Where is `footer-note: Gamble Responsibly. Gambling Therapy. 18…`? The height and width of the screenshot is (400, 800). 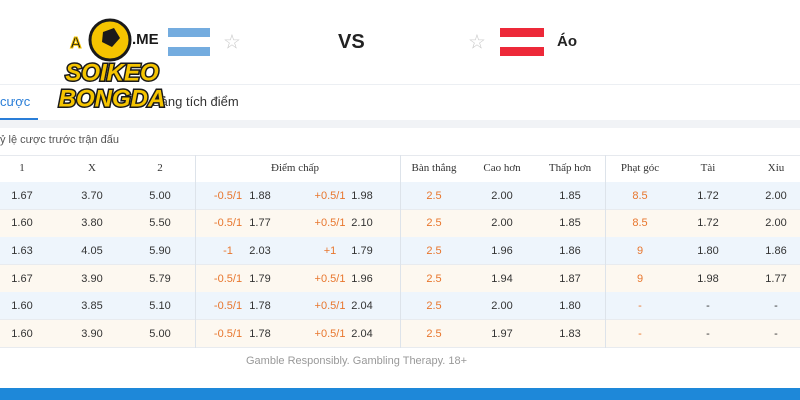
footer-note: Gamble Responsibly. Gambling Therapy. 18… is located at coordinates (357, 361).